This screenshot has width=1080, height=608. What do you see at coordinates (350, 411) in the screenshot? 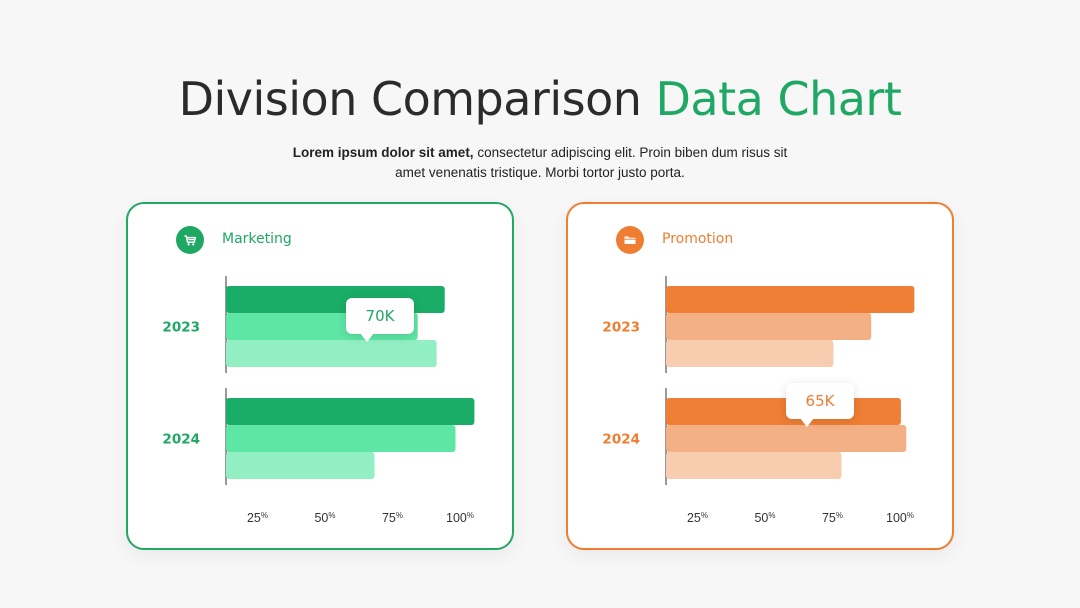
I see `marketing-bar-2024-s1` at bounding box center [350, 411].